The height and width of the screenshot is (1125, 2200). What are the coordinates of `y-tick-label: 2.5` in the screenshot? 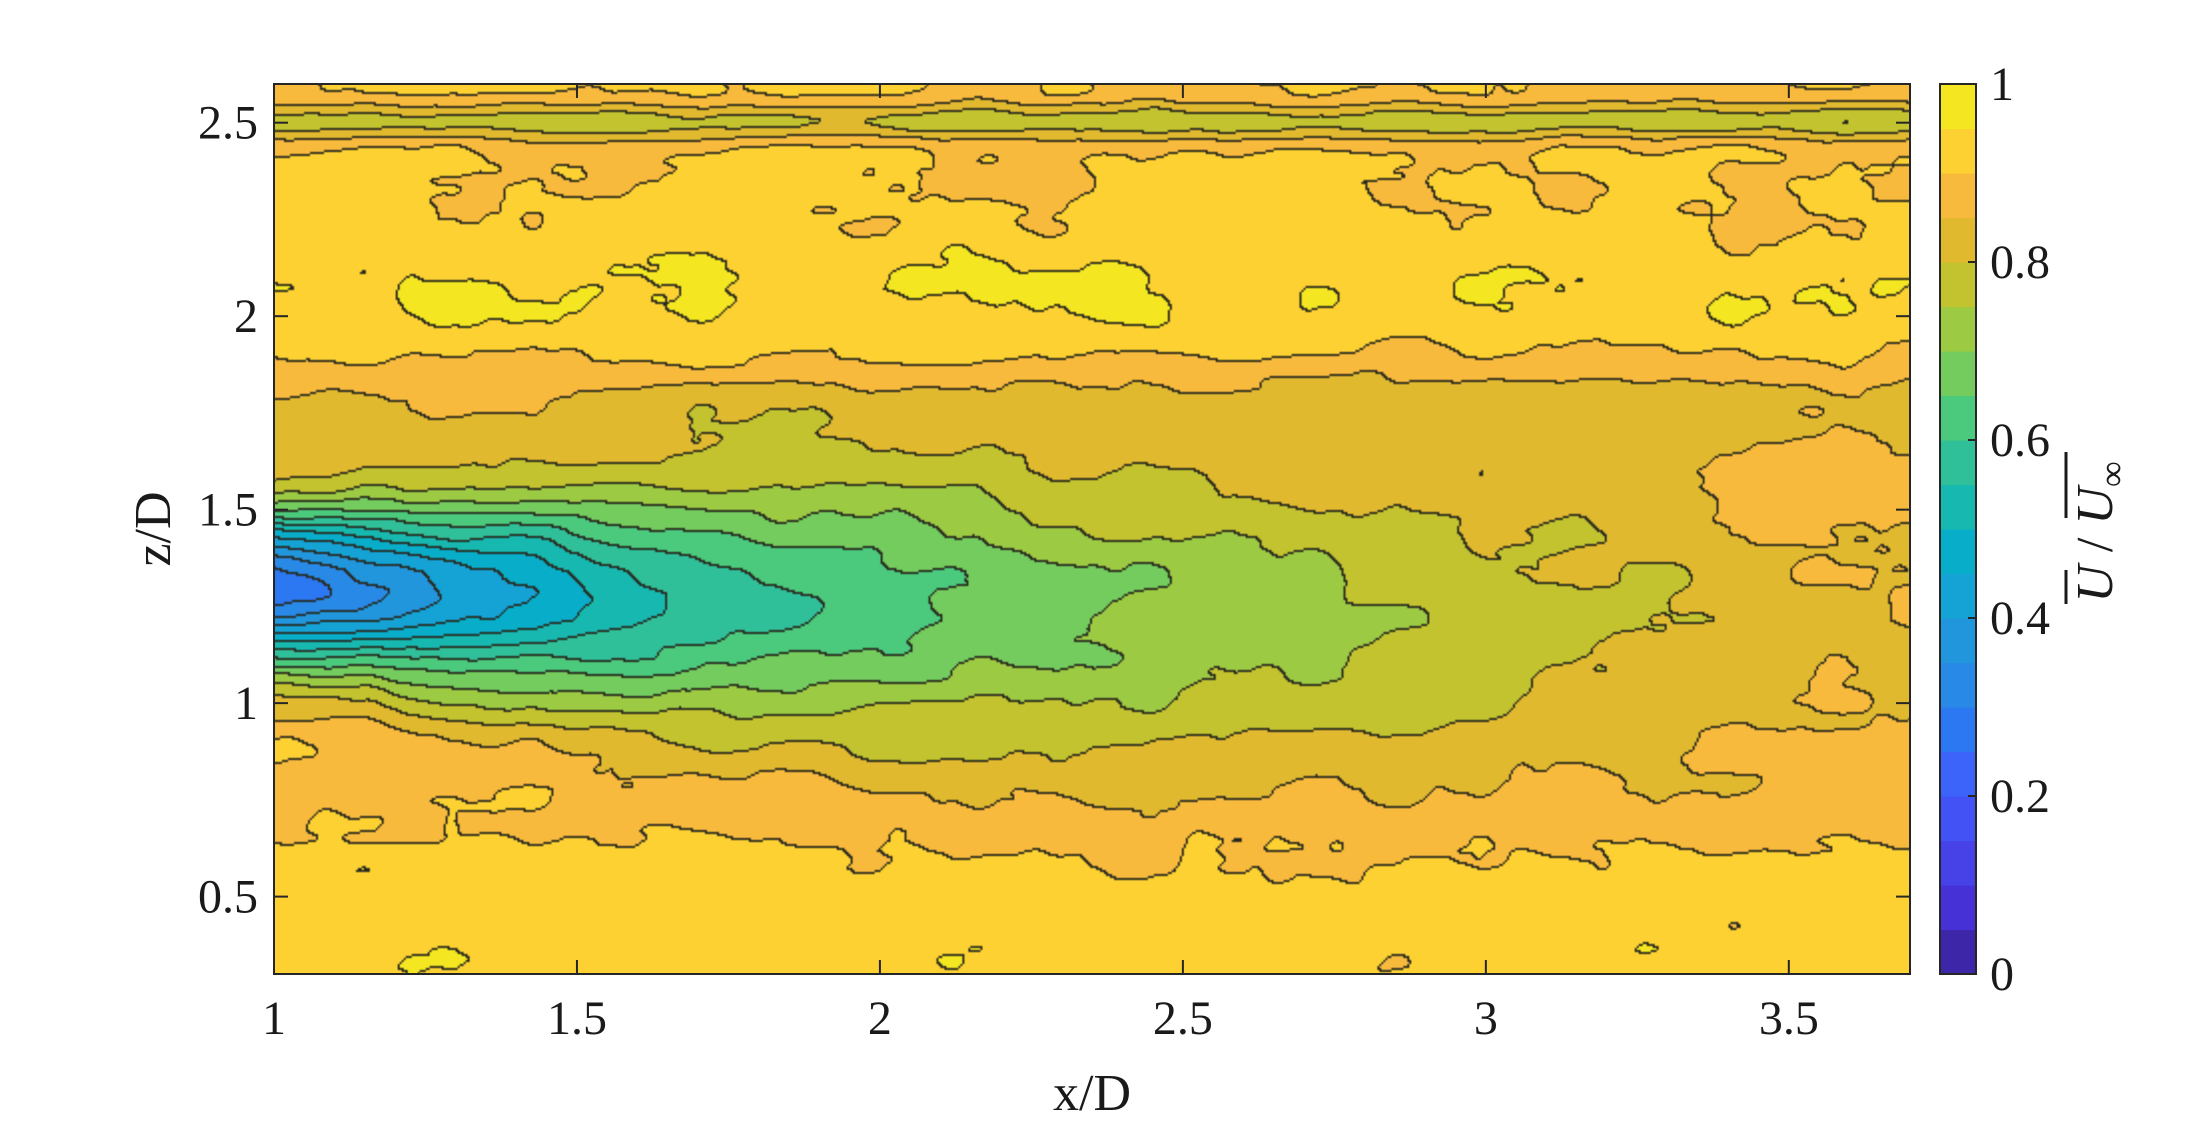 It's located at (228, 123).